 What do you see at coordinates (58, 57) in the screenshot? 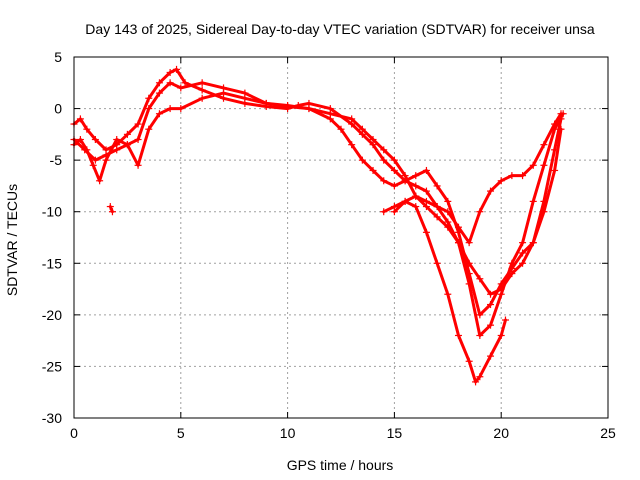
I see `y-tick-label: 5` at bounding box center [58, 57].